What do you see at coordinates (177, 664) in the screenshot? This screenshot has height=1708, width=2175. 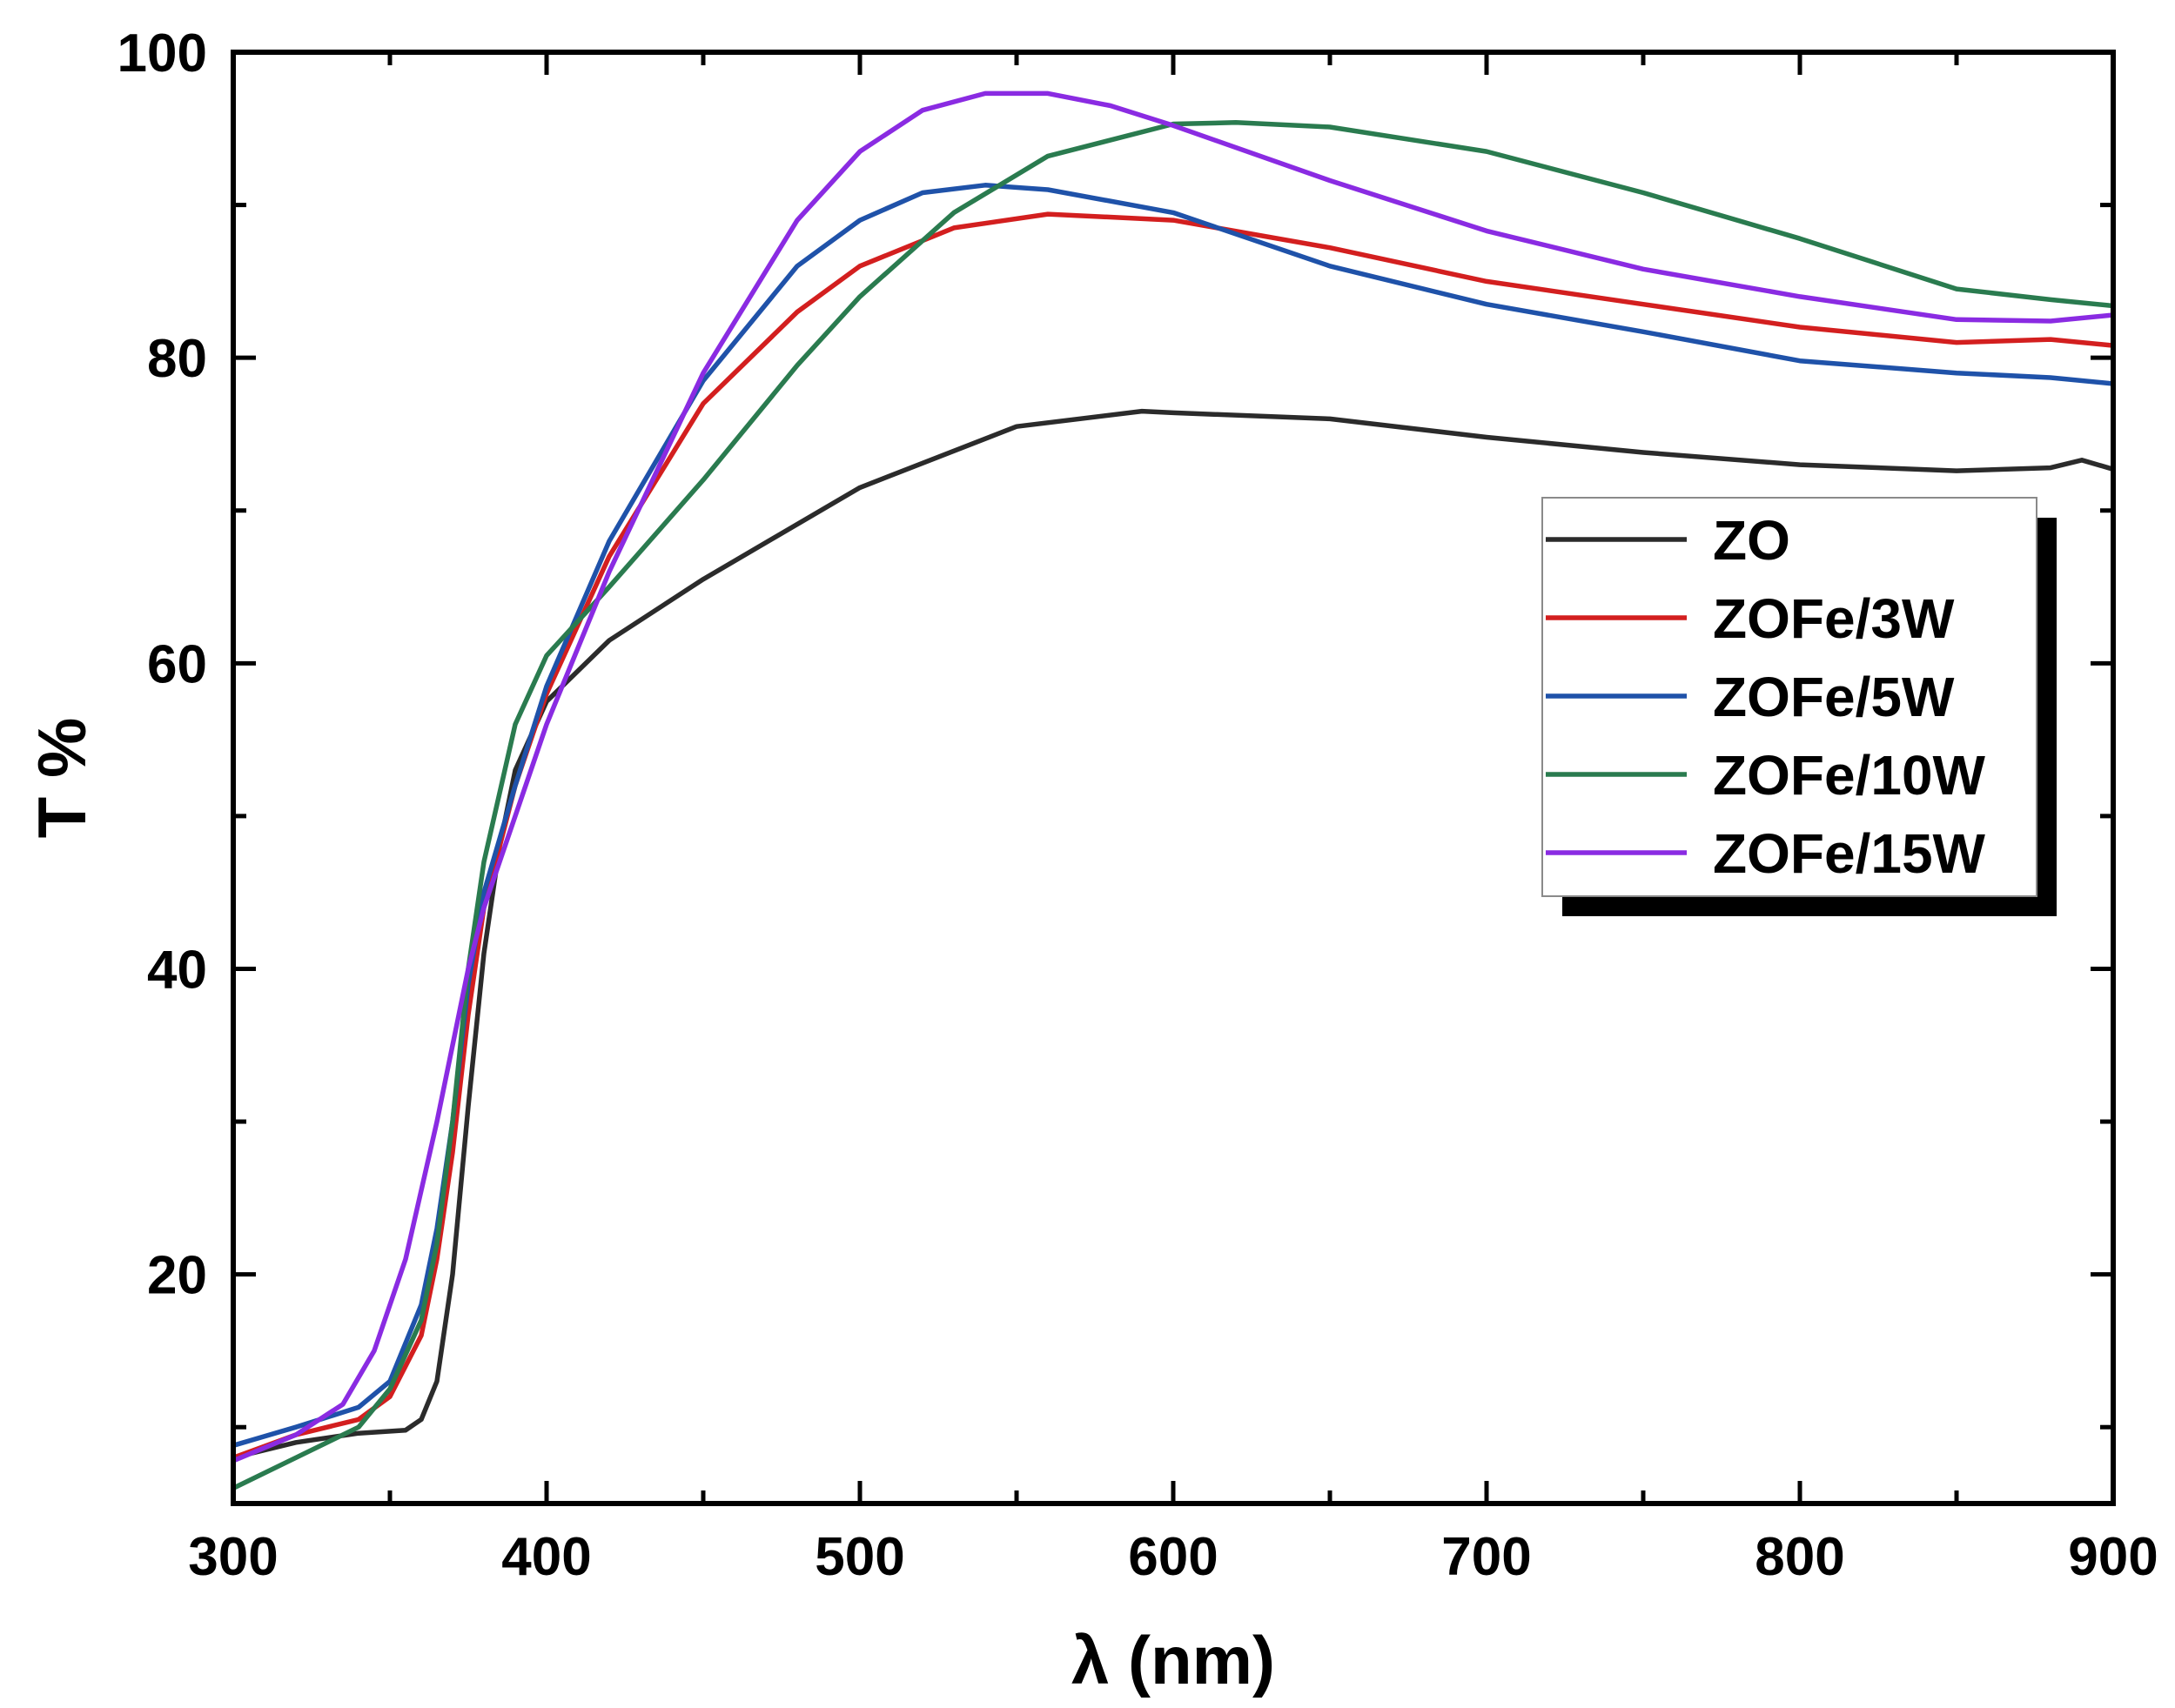 I see `y-tick-label: 60` at bounding box center [177, 664].